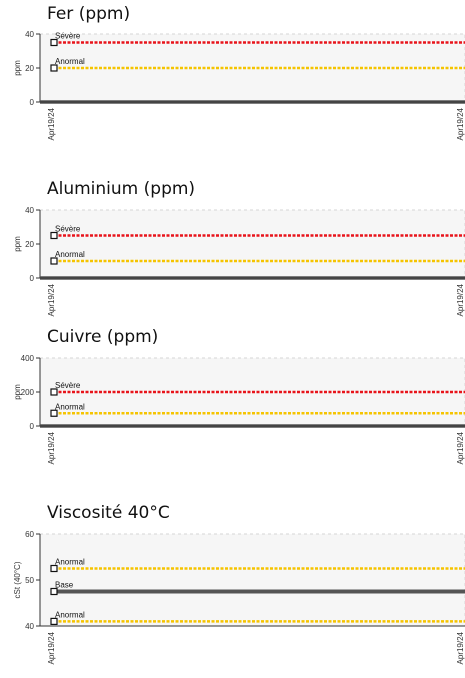 The image size is (465, 678). What do you see at coordinates (108, 513) in the screenshot?
I see `chart-title: Viscosité 40°C` at bounding box center [108, 513].